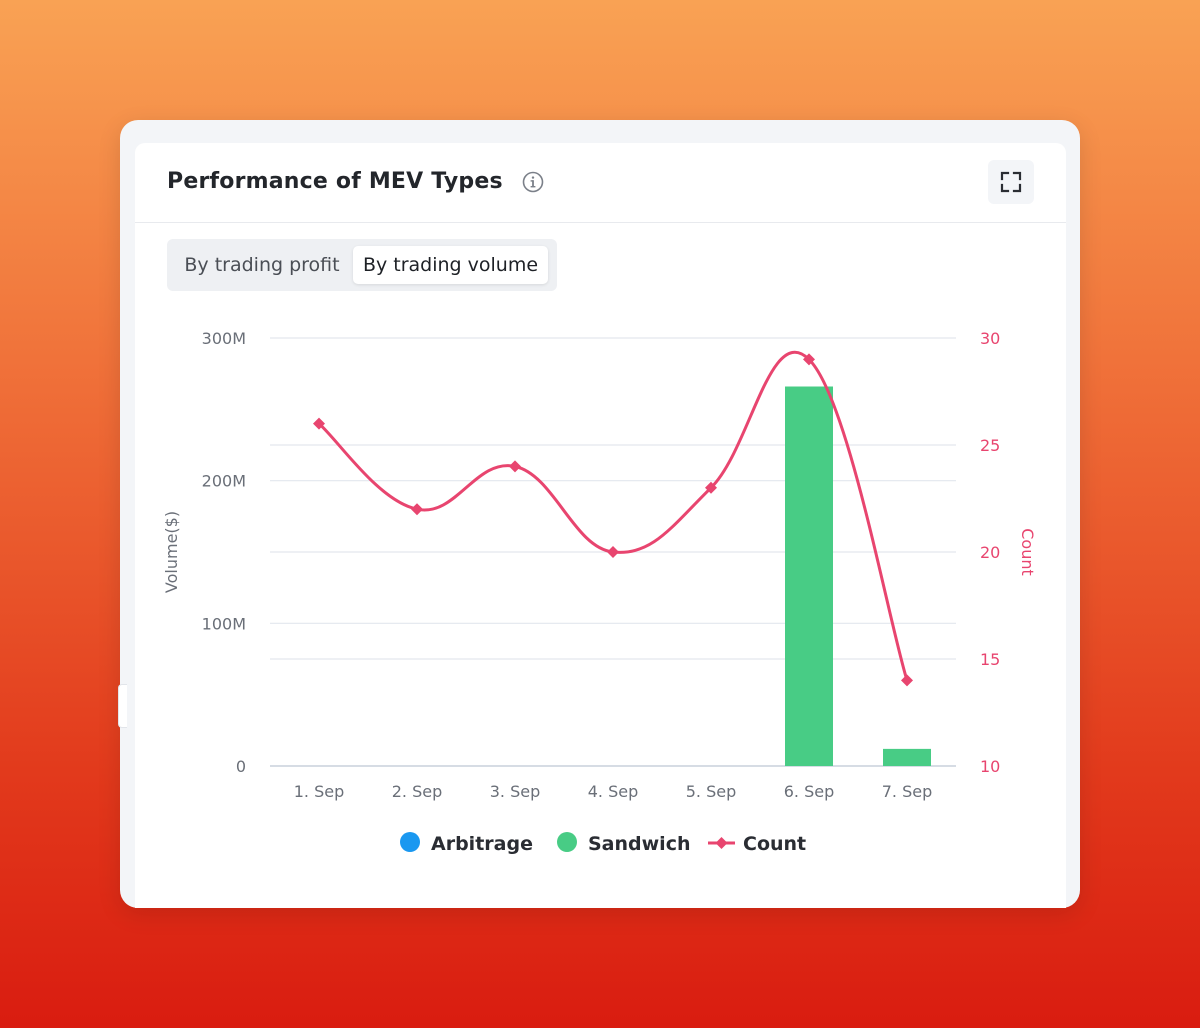  I want to click on metric-toggle: By trading profit By trading volume, so click(362, 265).